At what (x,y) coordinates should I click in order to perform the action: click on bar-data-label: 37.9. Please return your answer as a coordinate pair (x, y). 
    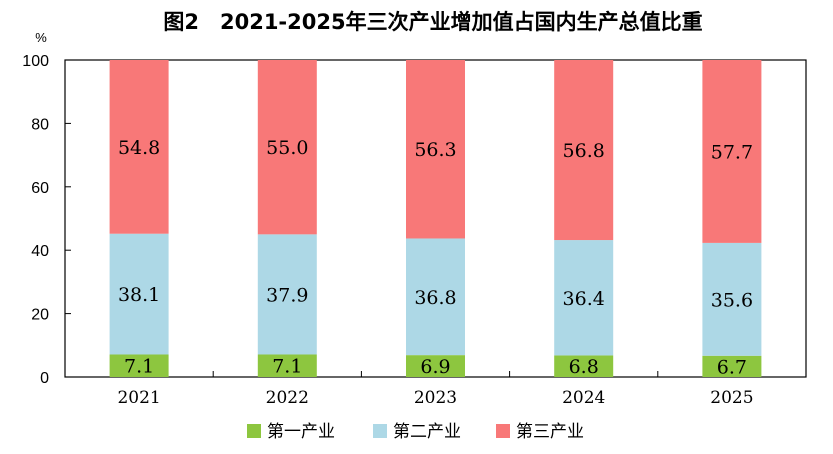
    Looking at the image, I should click on (287, 295).